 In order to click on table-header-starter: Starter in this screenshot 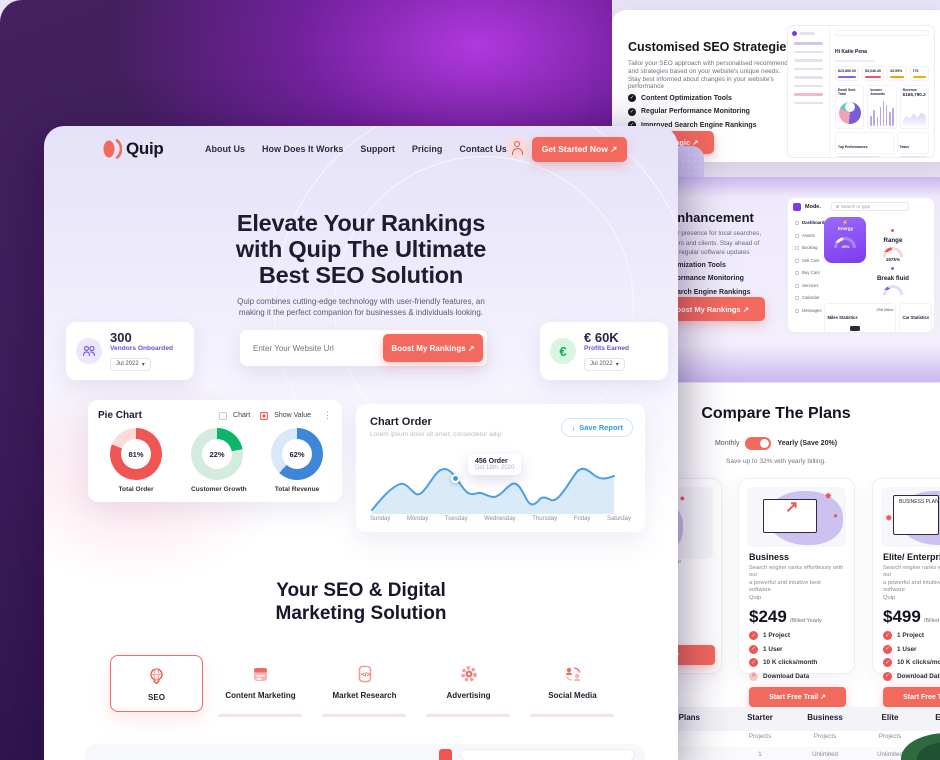, I will do `click(760, 717)`.